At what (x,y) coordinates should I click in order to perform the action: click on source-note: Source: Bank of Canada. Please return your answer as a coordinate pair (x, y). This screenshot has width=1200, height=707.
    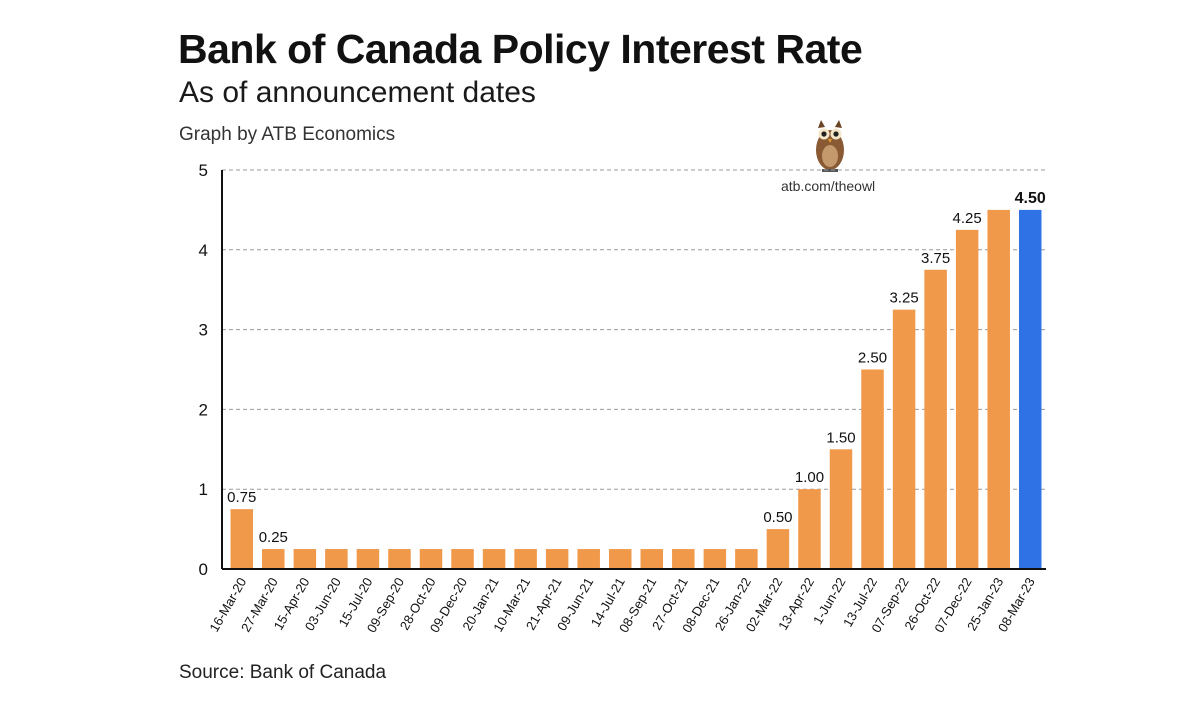
    Looking at the image, I should click on (283, 672).